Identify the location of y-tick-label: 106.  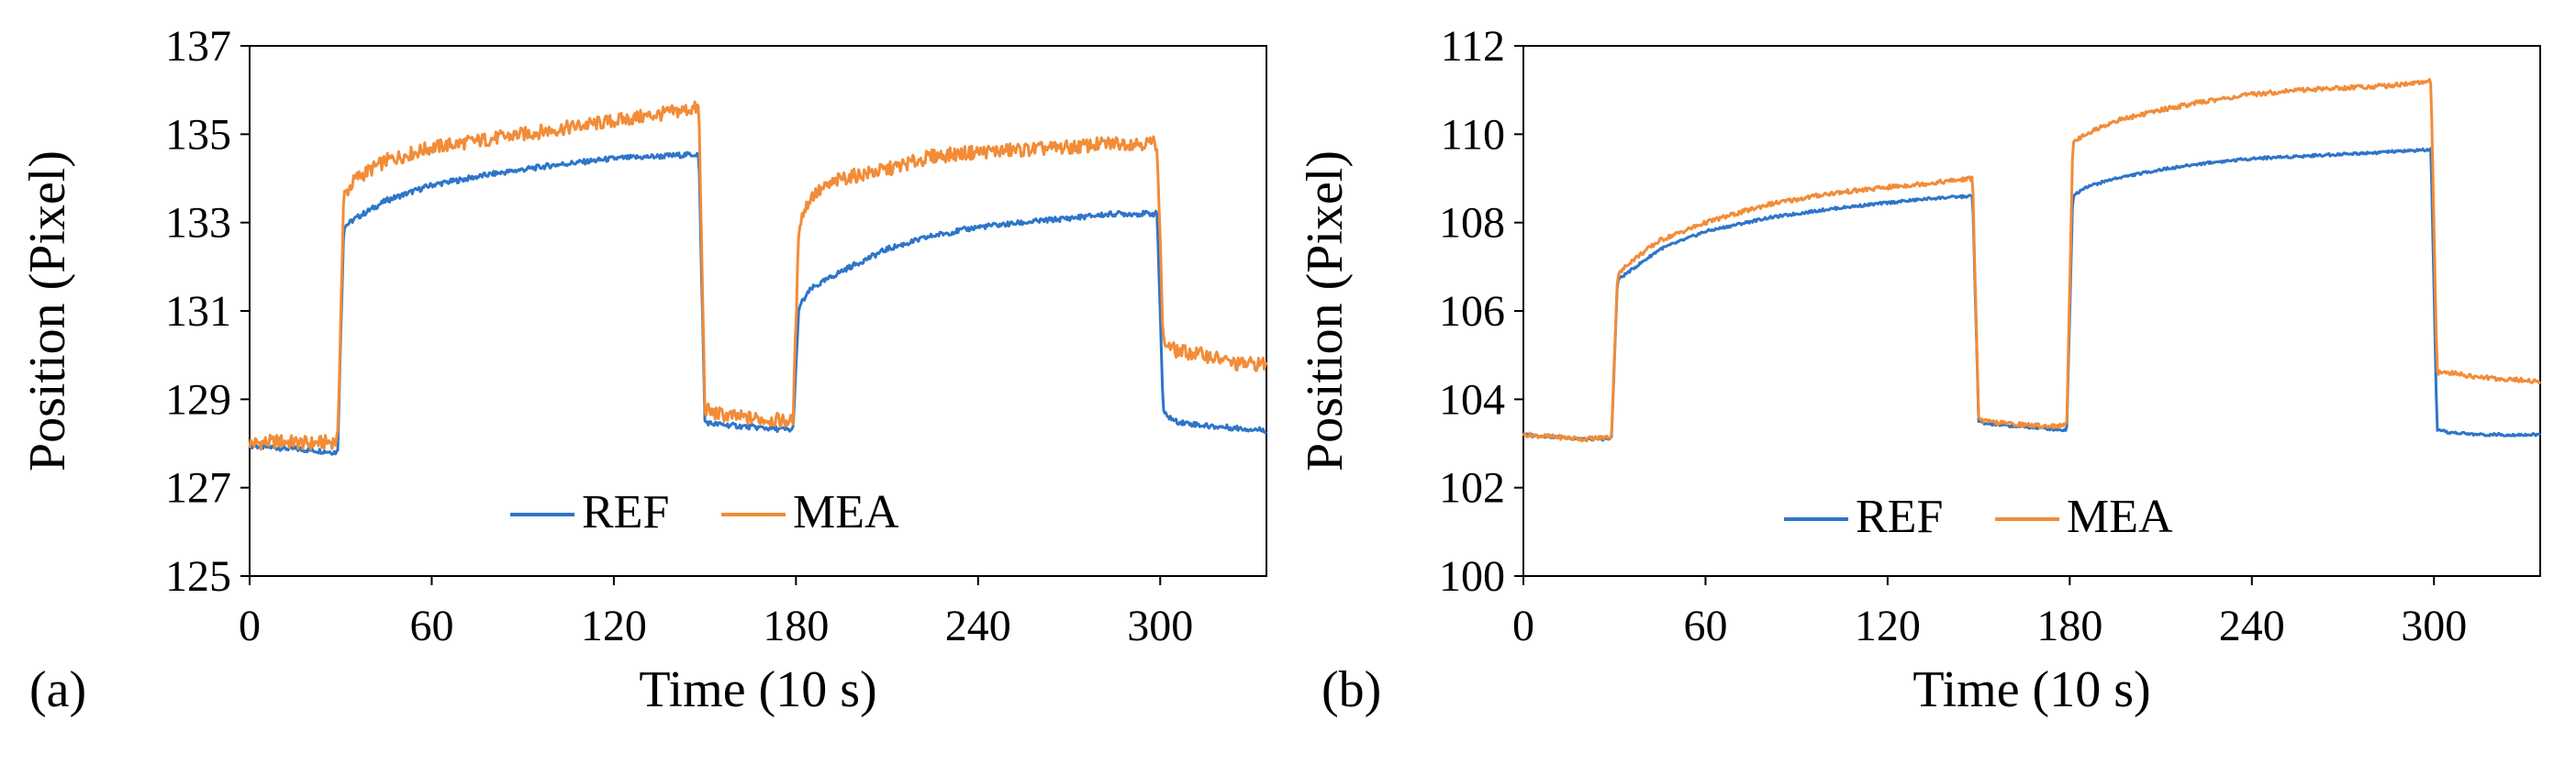
(1472, 311).